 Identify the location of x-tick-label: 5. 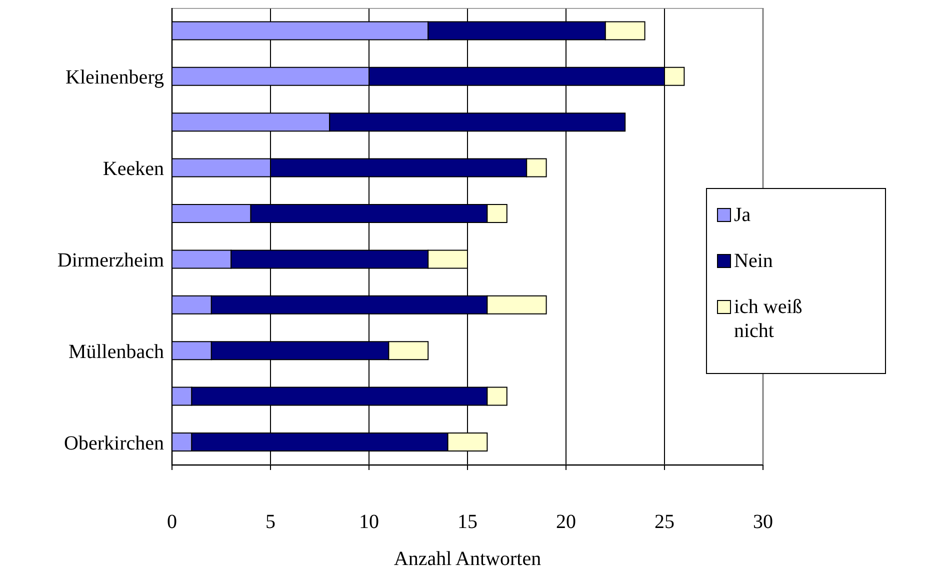
(271, 522).